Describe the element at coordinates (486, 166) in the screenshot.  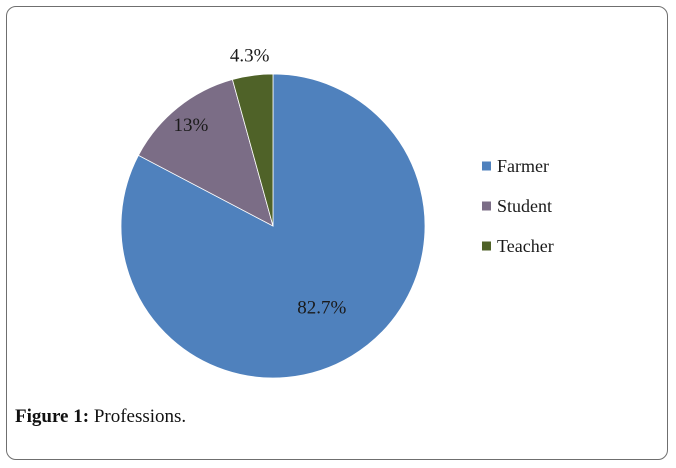
I see `legend-swatch-farmer` at that location.